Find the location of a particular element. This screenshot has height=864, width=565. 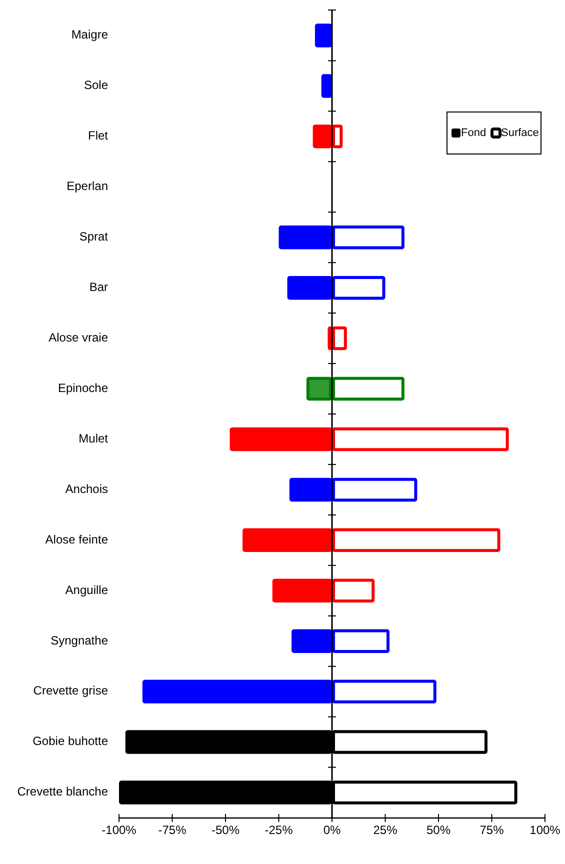

y-tick-label: Syngnathe is located at coordinates (79, 640).